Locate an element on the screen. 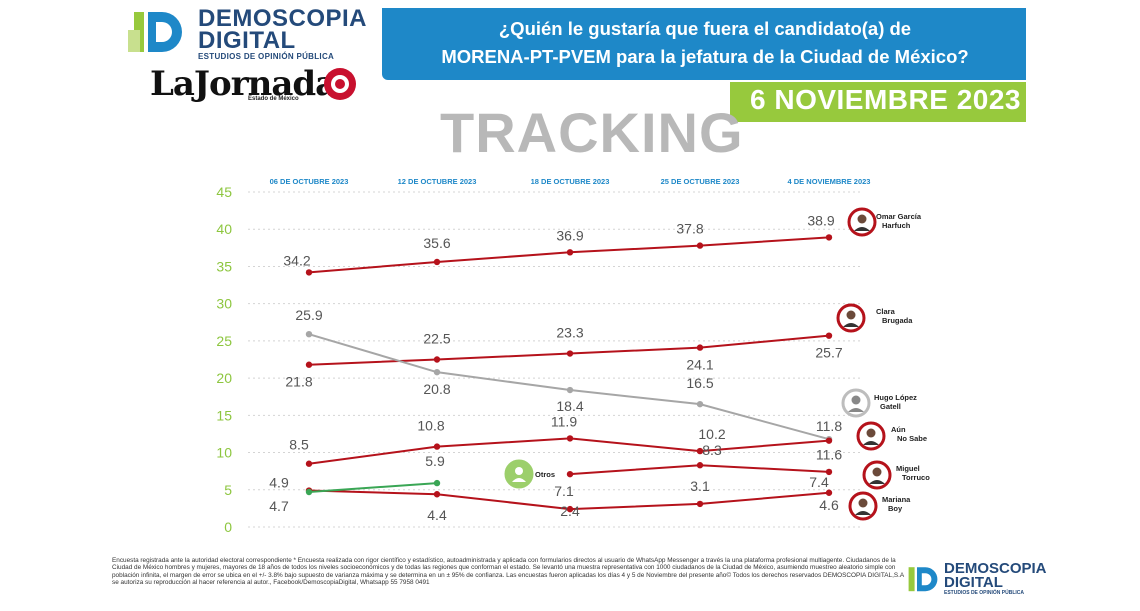 Image resolution: width=1140 pixels, height=611 pixels. footer-brand-subtitle: ESTUDIOS DE OPINIÓN PÚBLICA is located at coordinates (984, 593).